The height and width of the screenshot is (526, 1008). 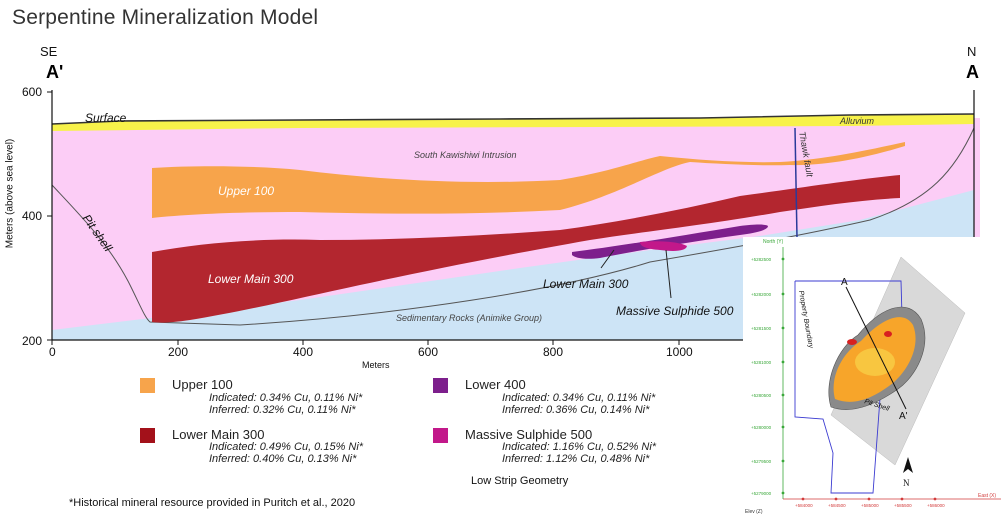 I want to click on direction-right: N, so click(x=972, y=51).